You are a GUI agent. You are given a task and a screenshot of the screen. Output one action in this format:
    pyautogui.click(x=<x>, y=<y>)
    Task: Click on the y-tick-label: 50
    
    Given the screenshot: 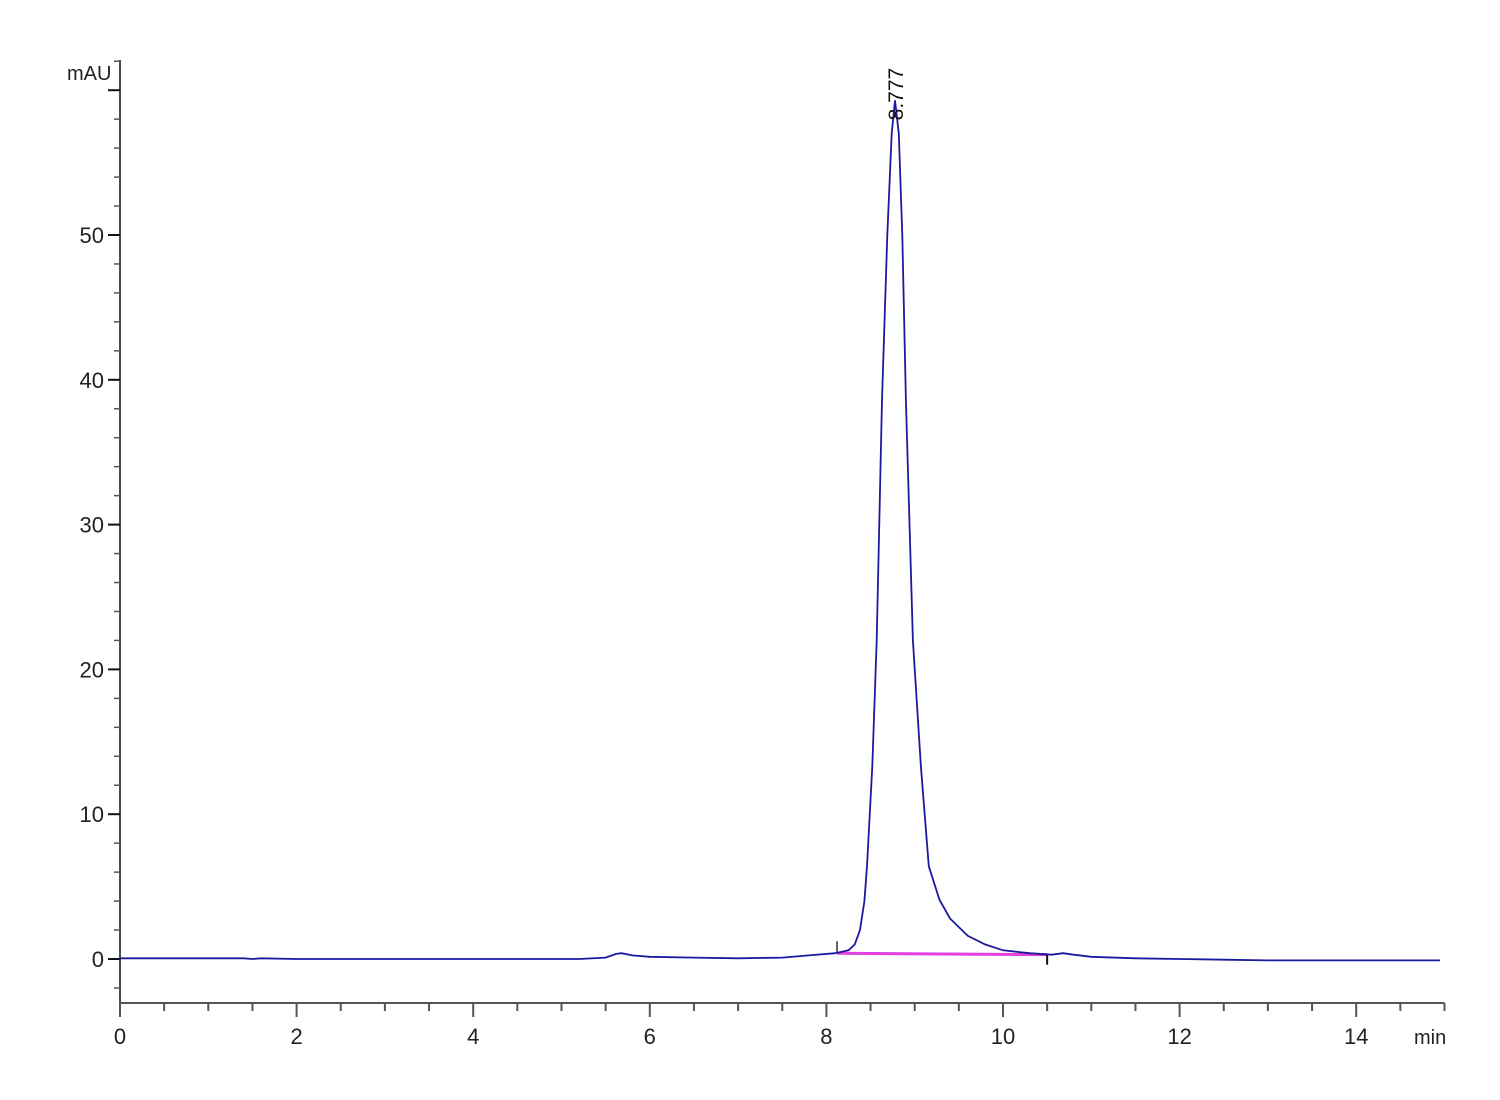 What is the action you would take?
    pyautogui.click(x=92, y=235)
    